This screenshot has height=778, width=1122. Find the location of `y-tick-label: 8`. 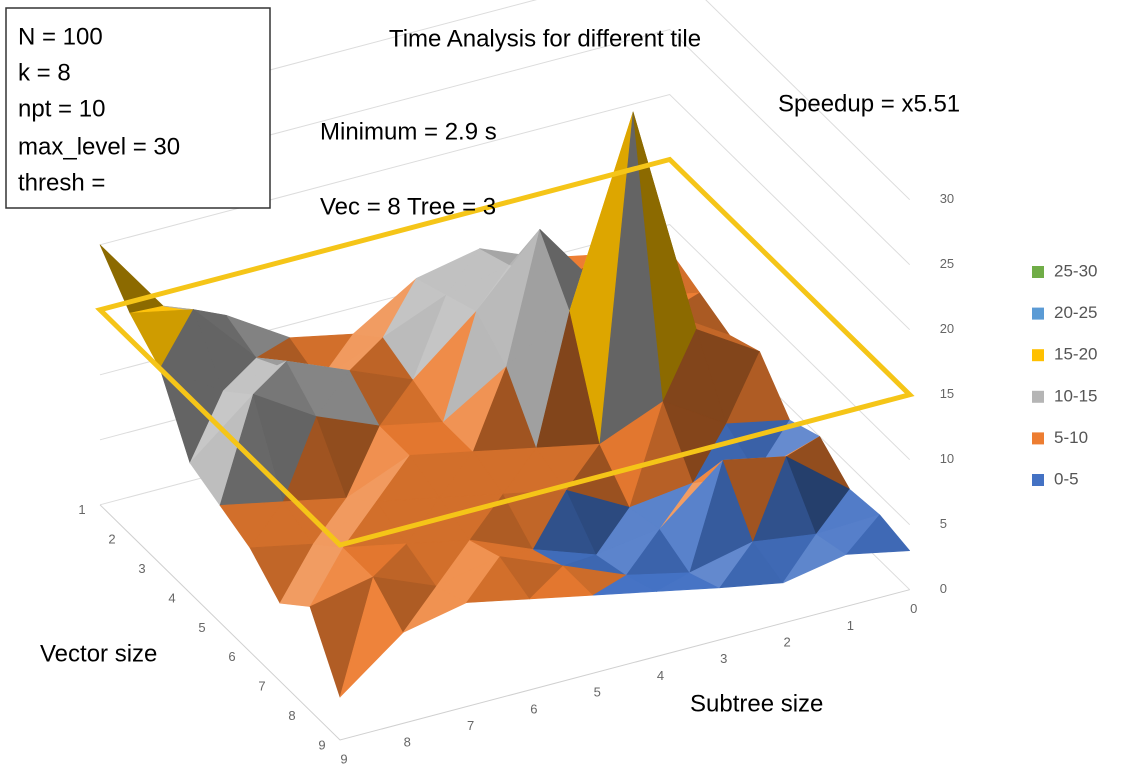

y-tick-label: 8 is located at coordinates (407, 742).